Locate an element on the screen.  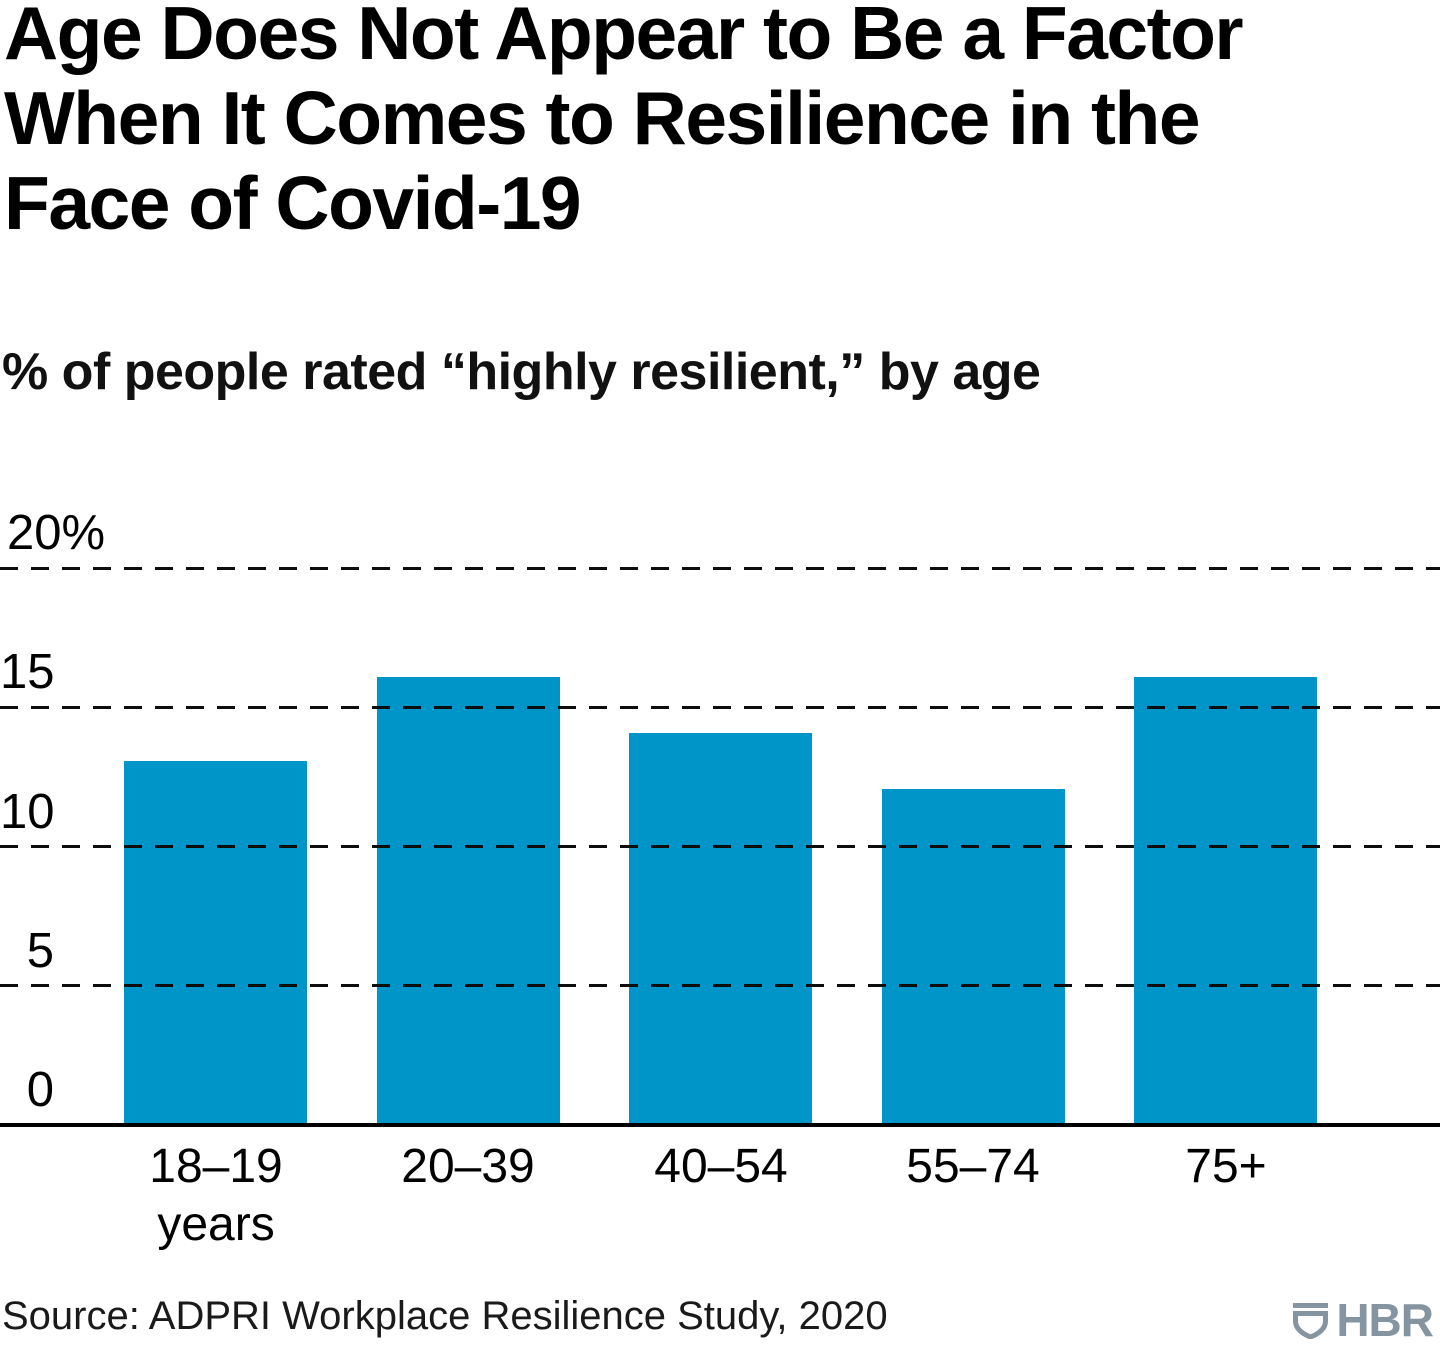
x-tick-label-line: 18–19 is located at coordinates (216, 1166).